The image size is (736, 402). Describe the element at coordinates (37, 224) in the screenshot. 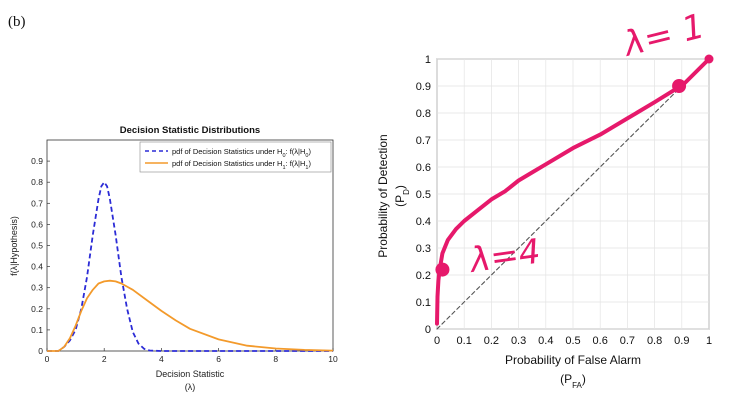

I see `pdf-y-tick-label: 0.6` at that location.